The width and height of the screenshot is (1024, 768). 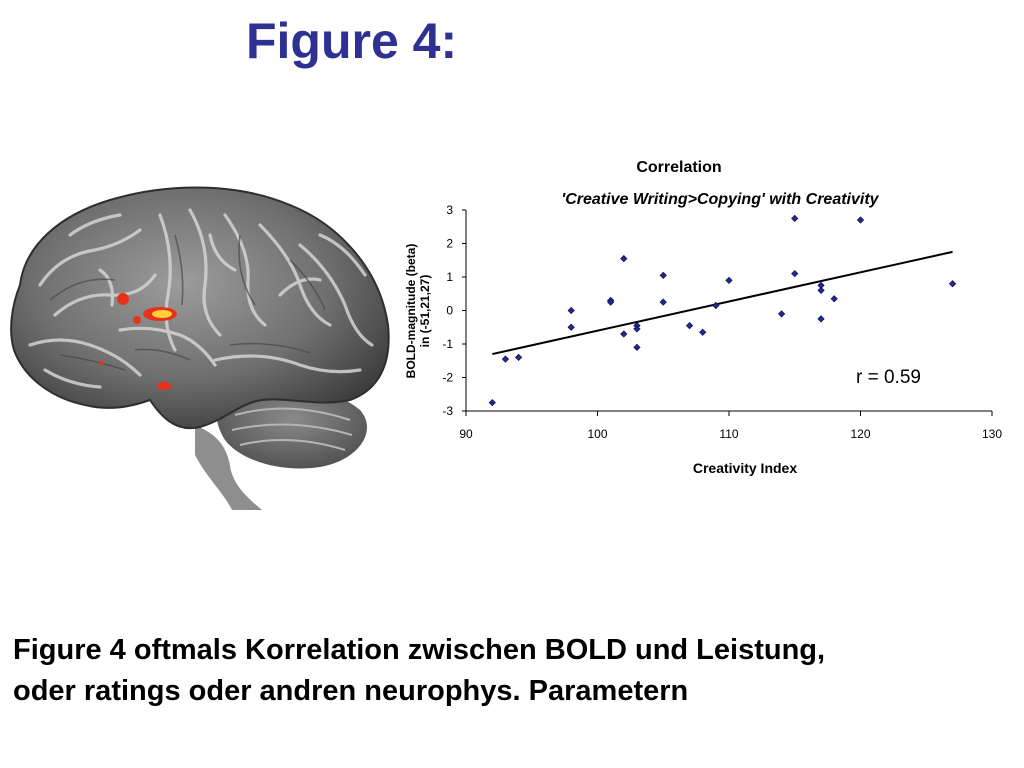 I want to click on y-tick-label: 0, so click(x=449, y=311).